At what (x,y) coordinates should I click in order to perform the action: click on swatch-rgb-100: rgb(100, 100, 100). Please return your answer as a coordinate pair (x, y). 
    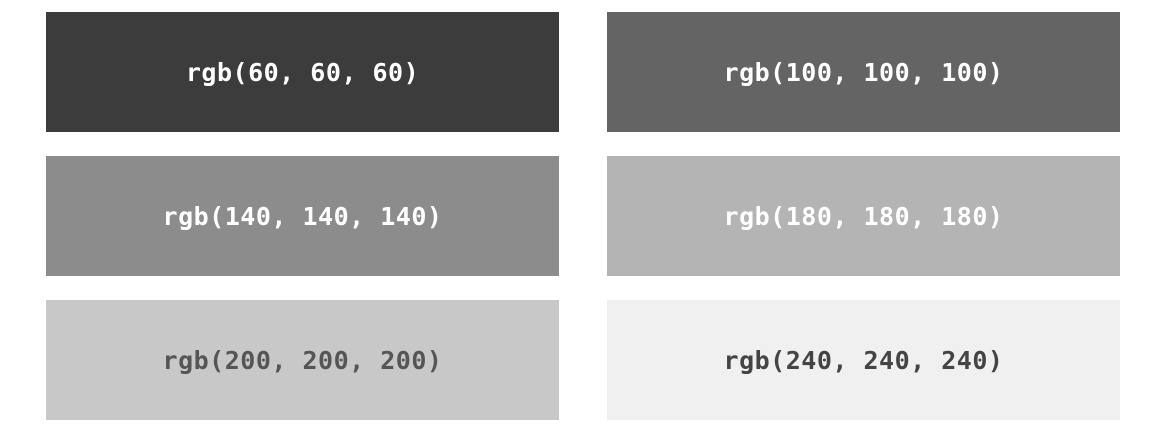
    Looking at the image, I should click on (863, 72).